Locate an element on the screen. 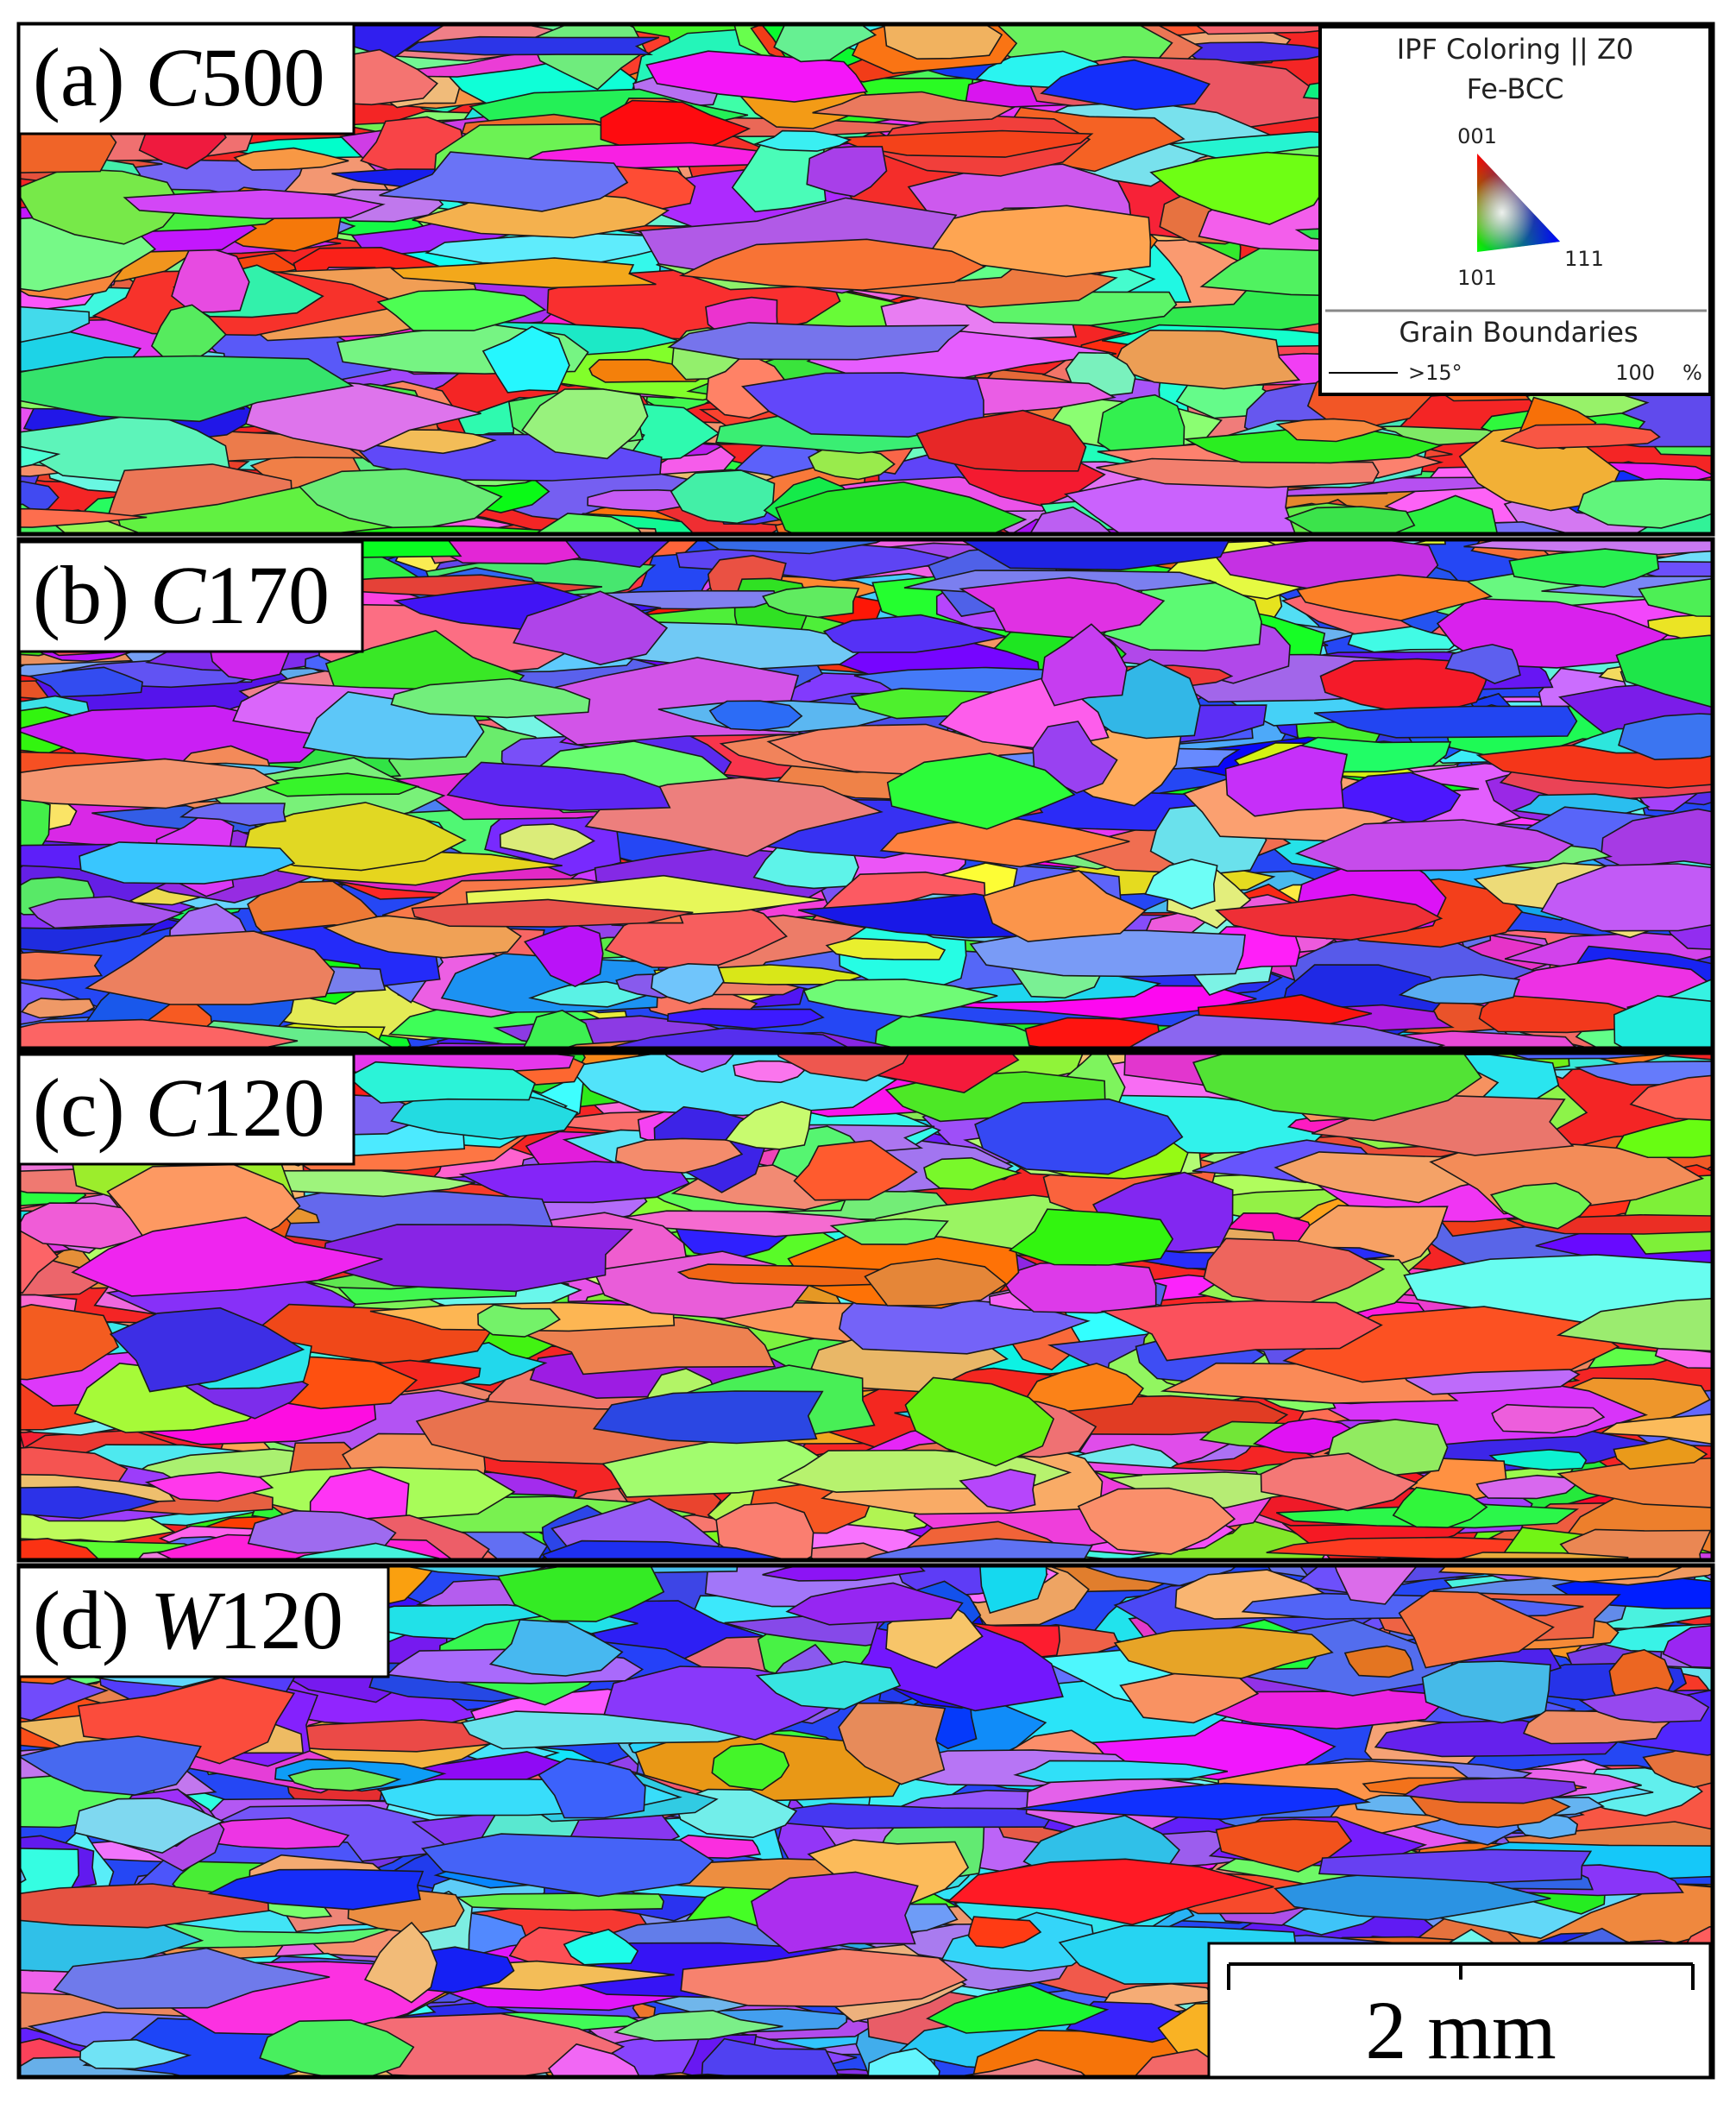 This screenshot has height=2103, width=1736. panel-letter: (c) is located at coordinates (79, 1108).